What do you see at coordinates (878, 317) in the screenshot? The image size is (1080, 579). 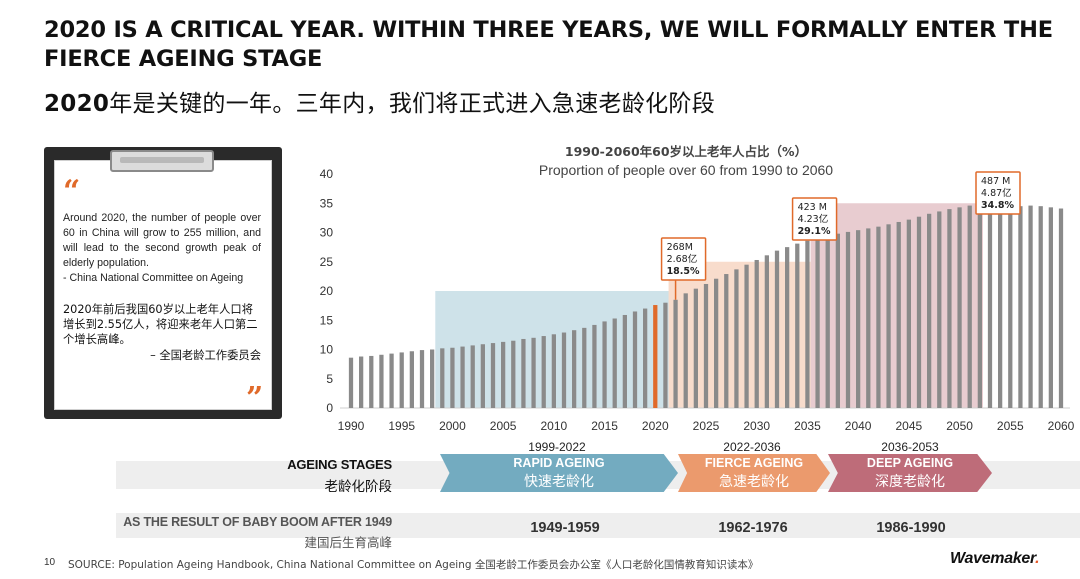 I see `bar-2042` at bounding box center [878, 317].